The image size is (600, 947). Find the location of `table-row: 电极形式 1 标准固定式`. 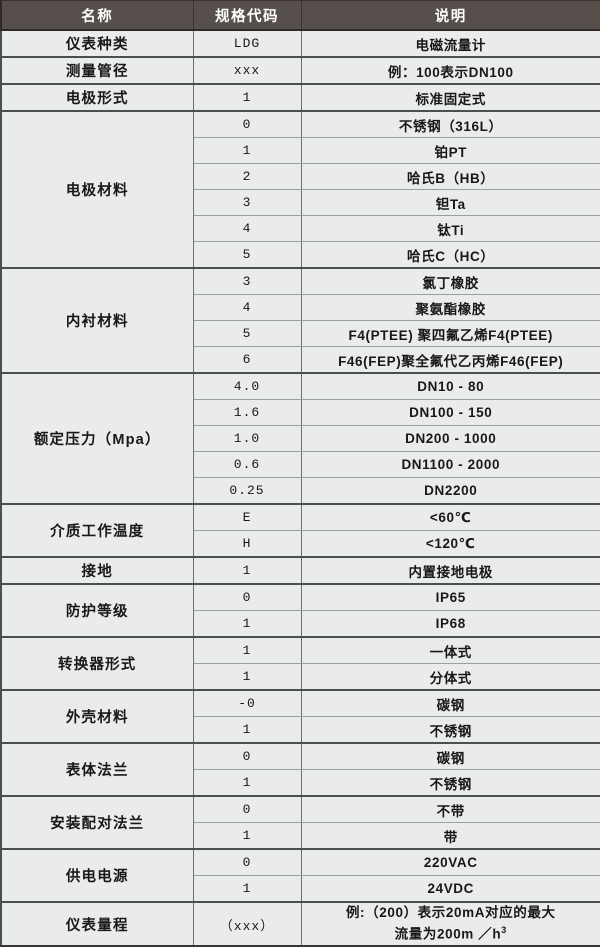

table-row: 电极形式 1 标准固定式 is located at coordinates (300, 97).